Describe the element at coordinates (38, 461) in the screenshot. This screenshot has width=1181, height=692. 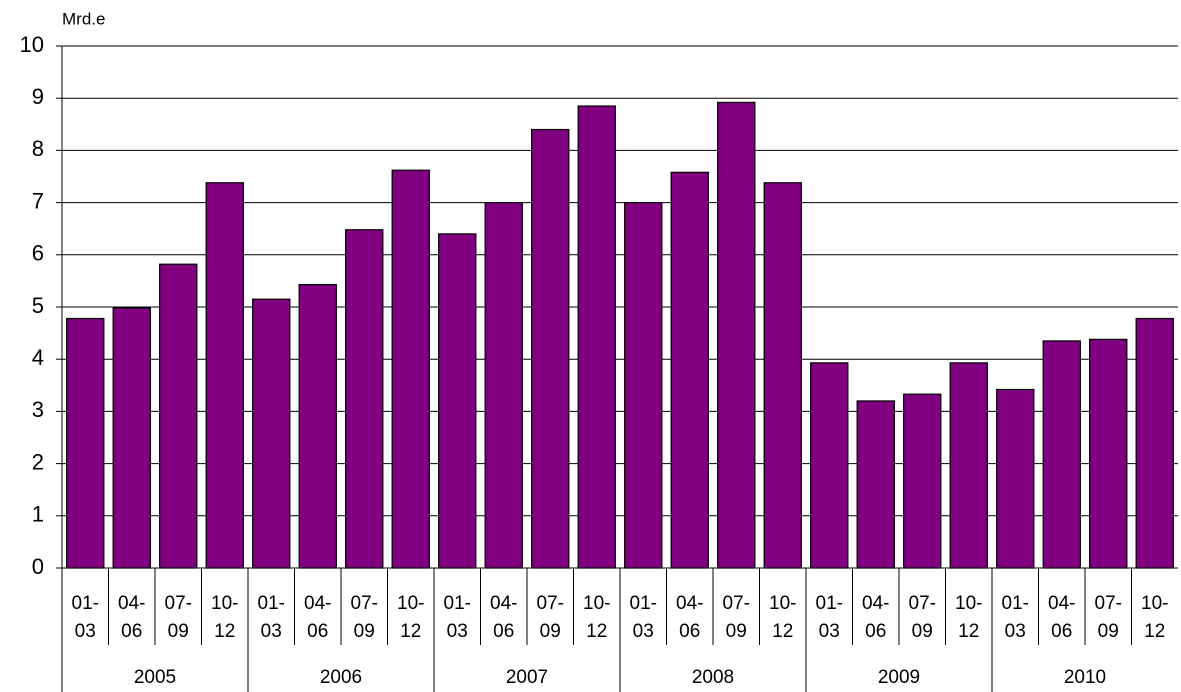
I see `y-tick-label: 2` at that location.